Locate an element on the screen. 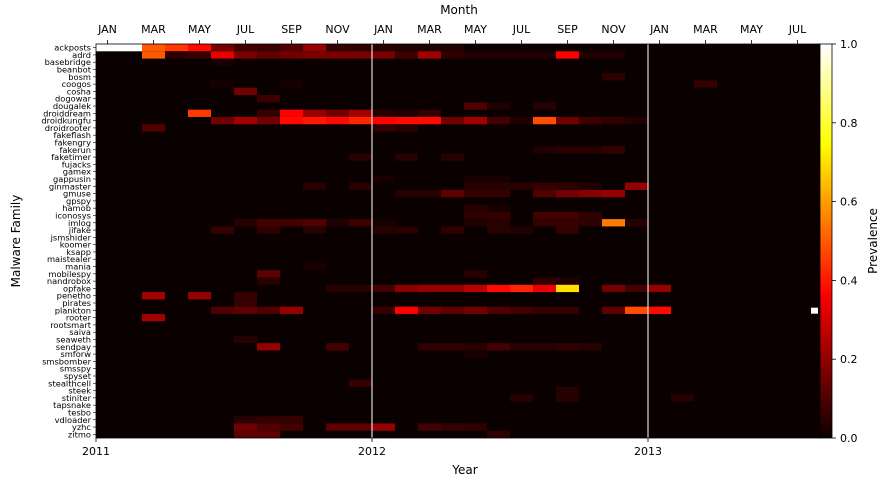  top-tick-label: MAR is located at coordinates (153, 29).